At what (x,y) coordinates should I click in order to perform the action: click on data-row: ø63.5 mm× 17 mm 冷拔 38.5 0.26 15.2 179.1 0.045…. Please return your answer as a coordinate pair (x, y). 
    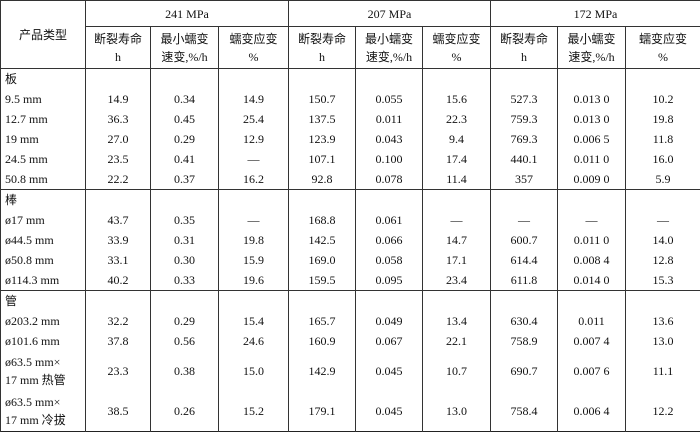
    Looking at the image, I should click on (350, 411).